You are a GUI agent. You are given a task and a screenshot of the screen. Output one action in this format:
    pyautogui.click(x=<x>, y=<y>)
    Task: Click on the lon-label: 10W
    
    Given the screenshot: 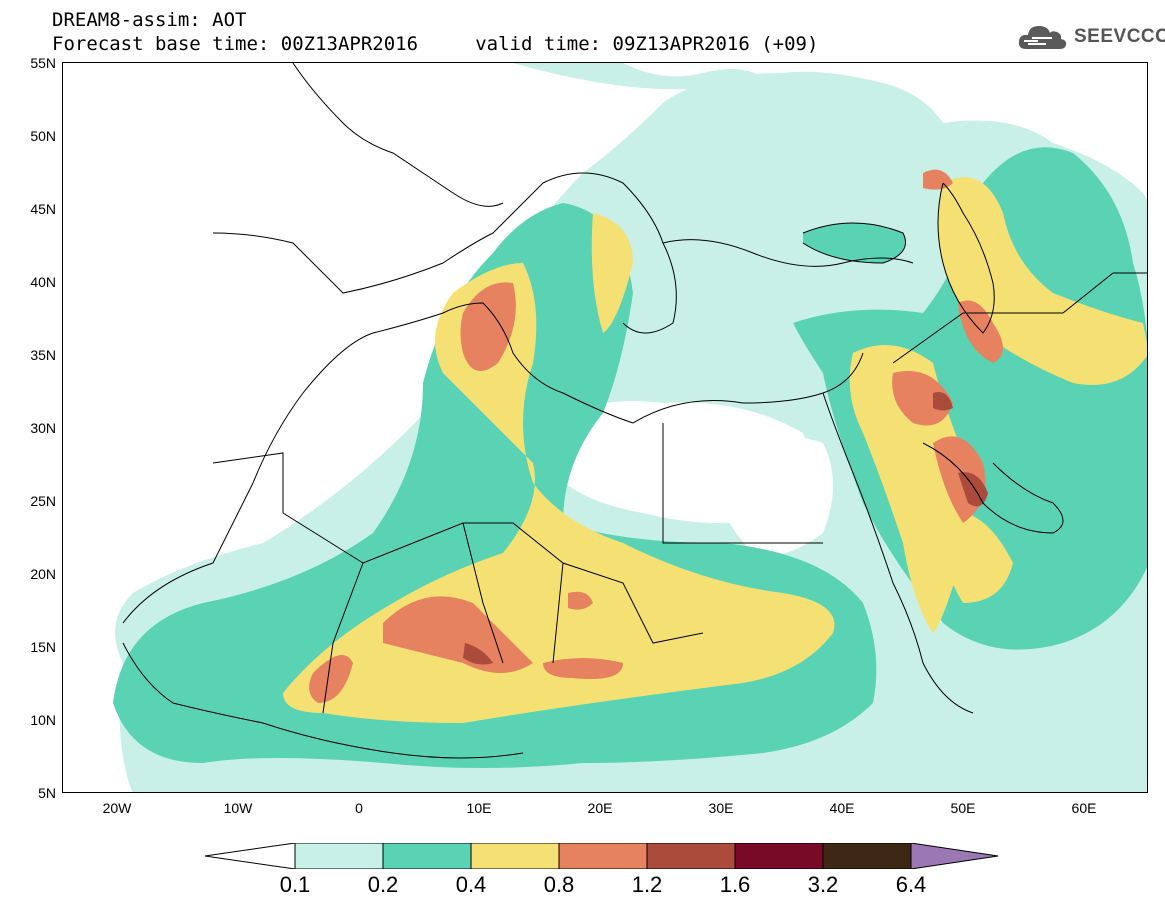 What is the action you would take?
    pyautogui.click(x=238, y=808)
    